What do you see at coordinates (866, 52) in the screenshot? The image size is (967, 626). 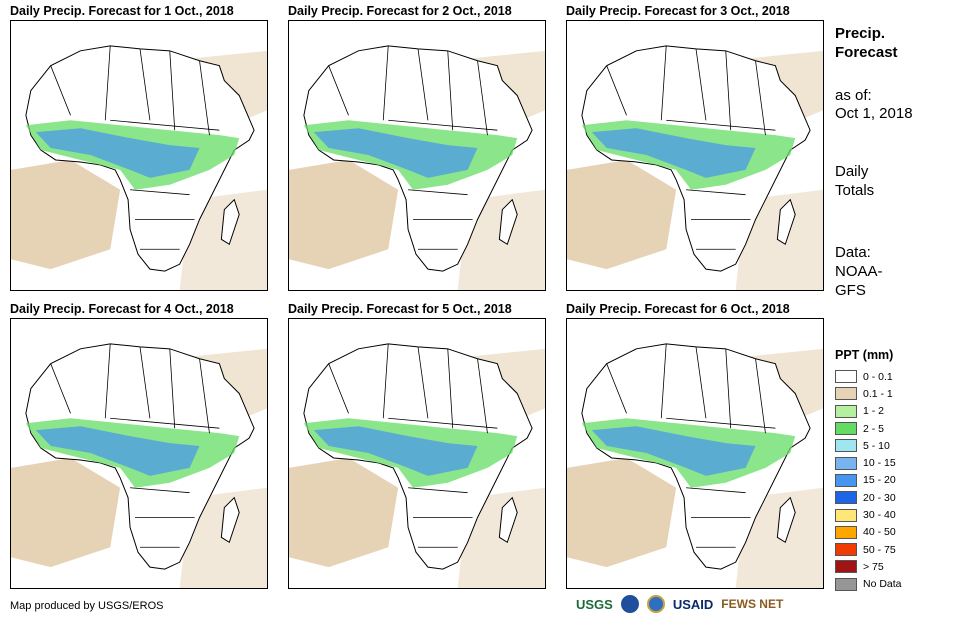 I see `info-title-2: Forecast` at bounding box center [866, 52].